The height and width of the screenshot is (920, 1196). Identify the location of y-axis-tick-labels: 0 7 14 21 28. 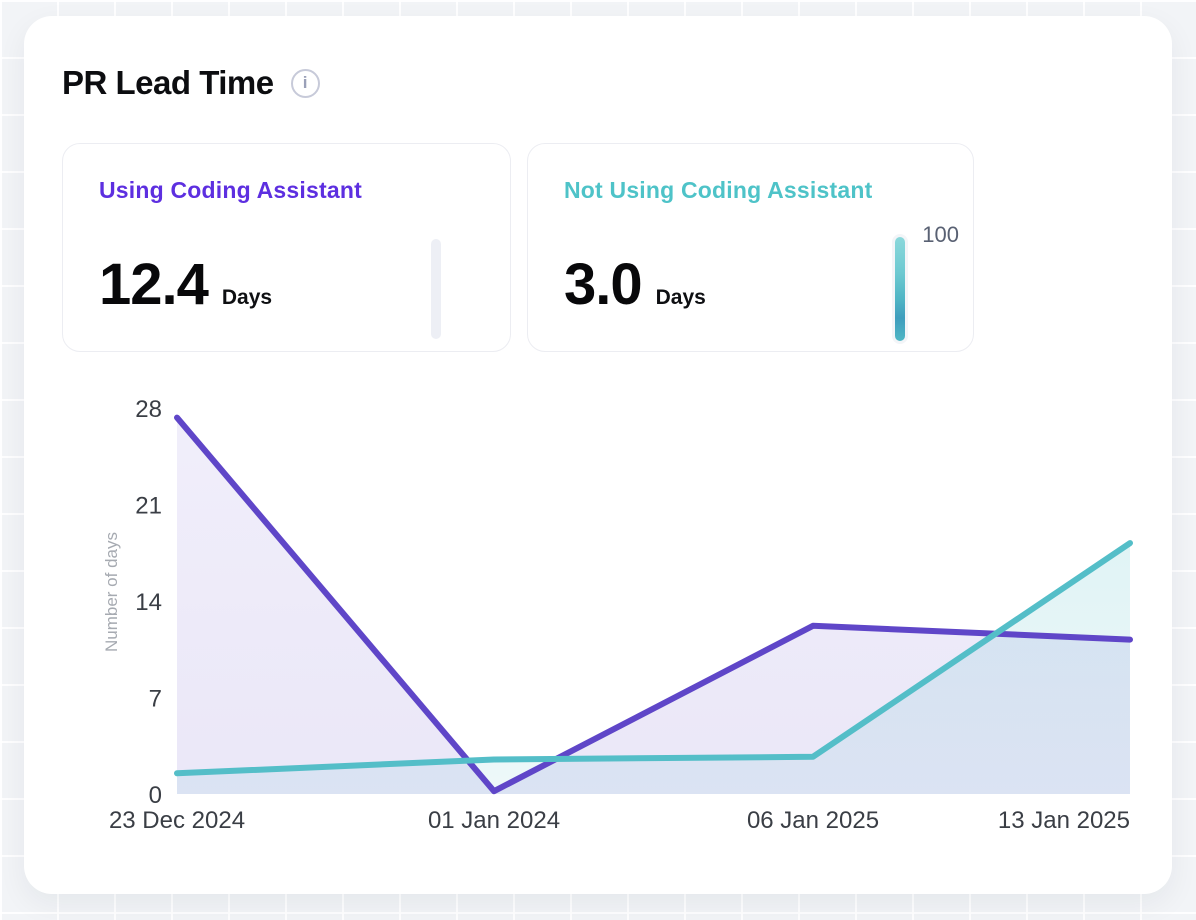
(148, 602).